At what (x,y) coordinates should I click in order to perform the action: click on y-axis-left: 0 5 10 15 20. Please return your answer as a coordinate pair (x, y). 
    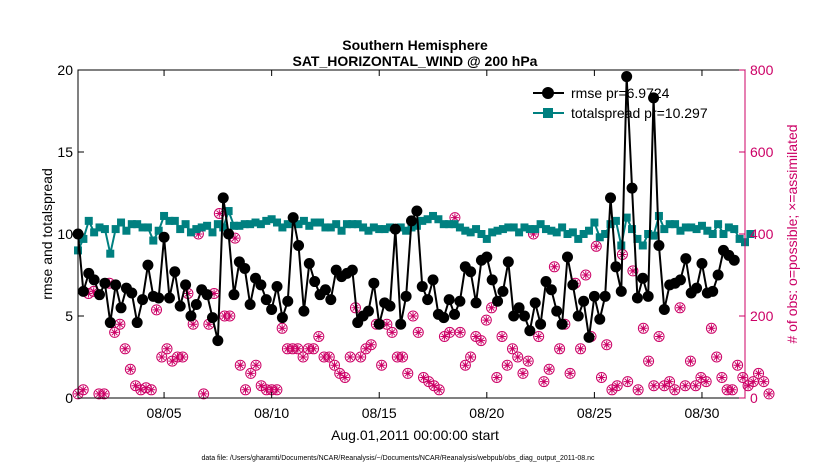
    Looking at the image, I should click on (70, 234).